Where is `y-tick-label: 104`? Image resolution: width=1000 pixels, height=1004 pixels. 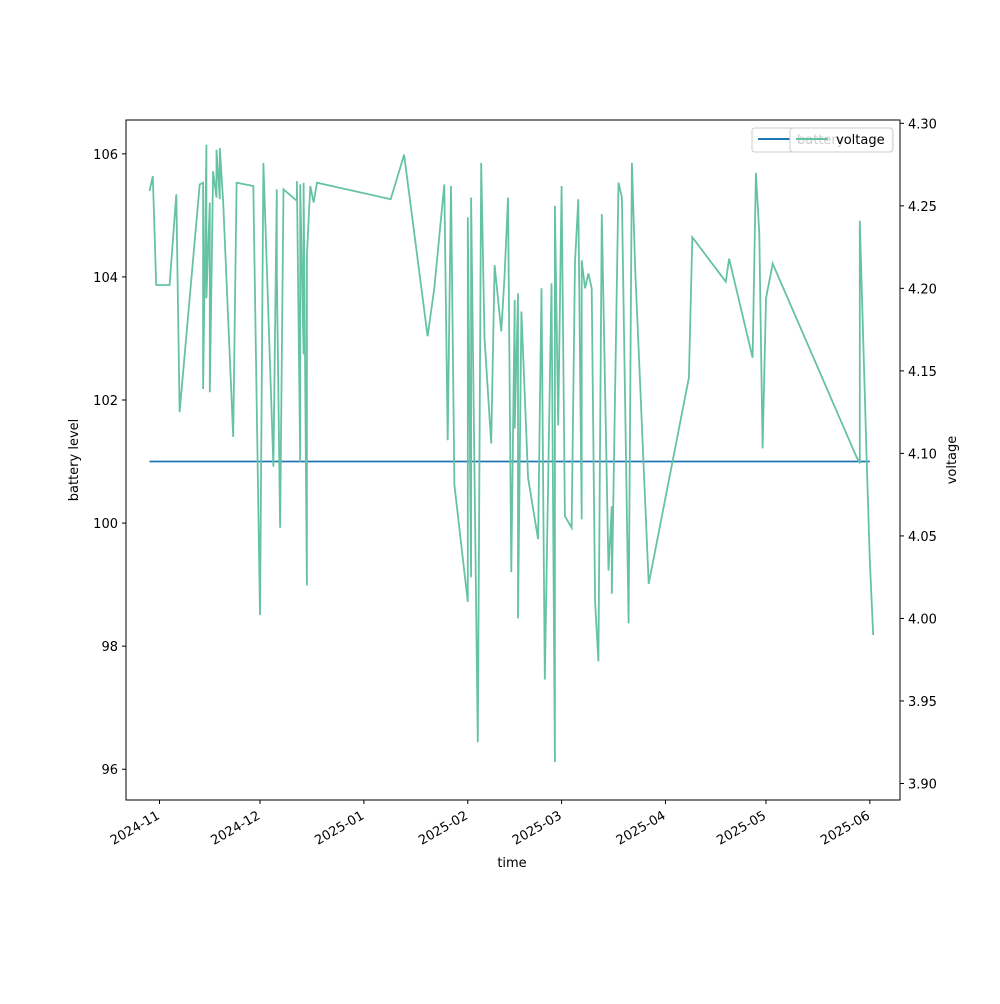
y-tick-label: 104 is located at coordinates (105, 278).